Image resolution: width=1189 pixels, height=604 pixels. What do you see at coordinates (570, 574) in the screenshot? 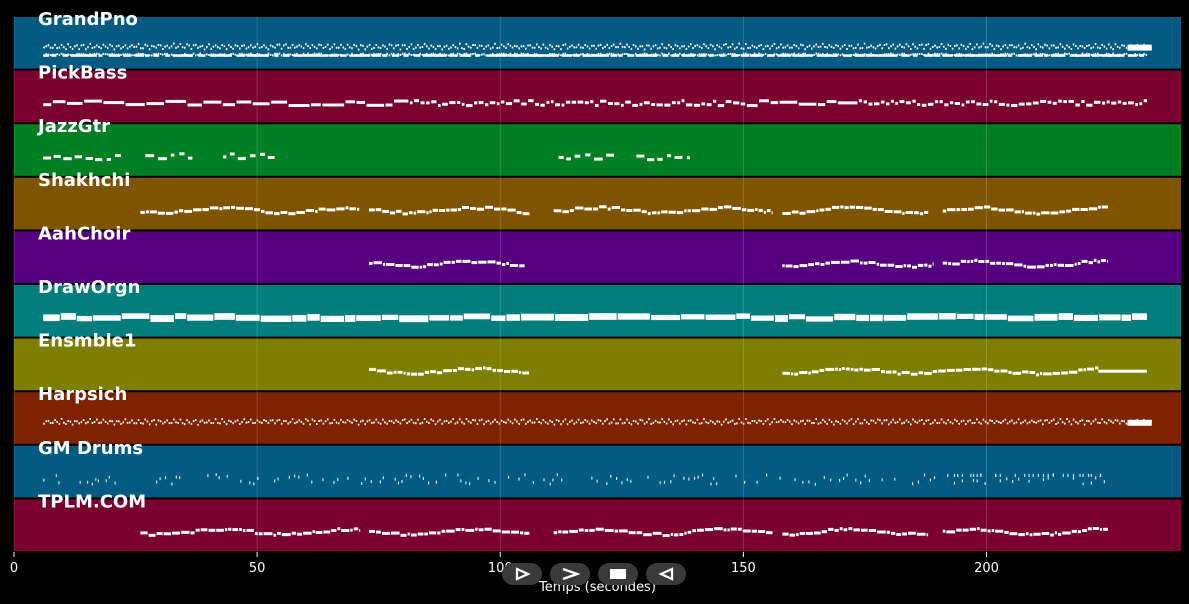
I see `fast-forward-button` at bounding box center [570, 574].